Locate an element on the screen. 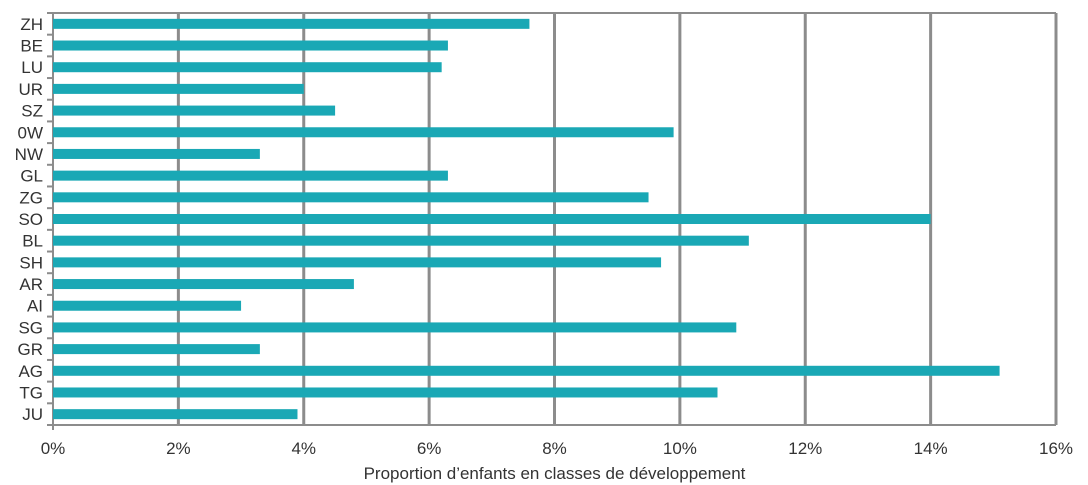  category-label: LU is located at coordinates (32, 67).